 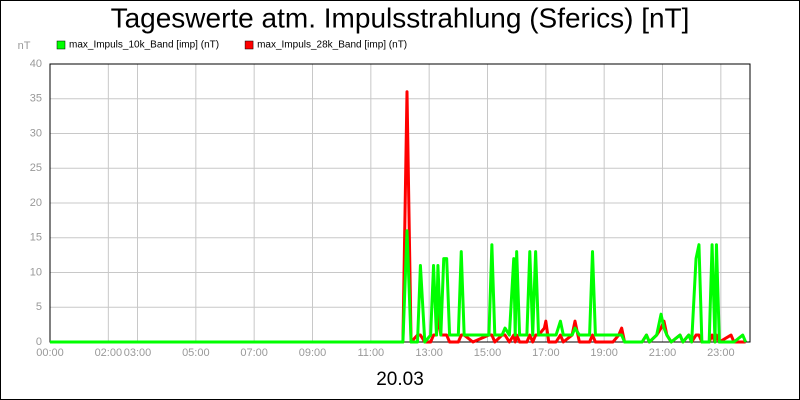 I want to click on x-tick-label: 03:00, so click(x=138, y=353).